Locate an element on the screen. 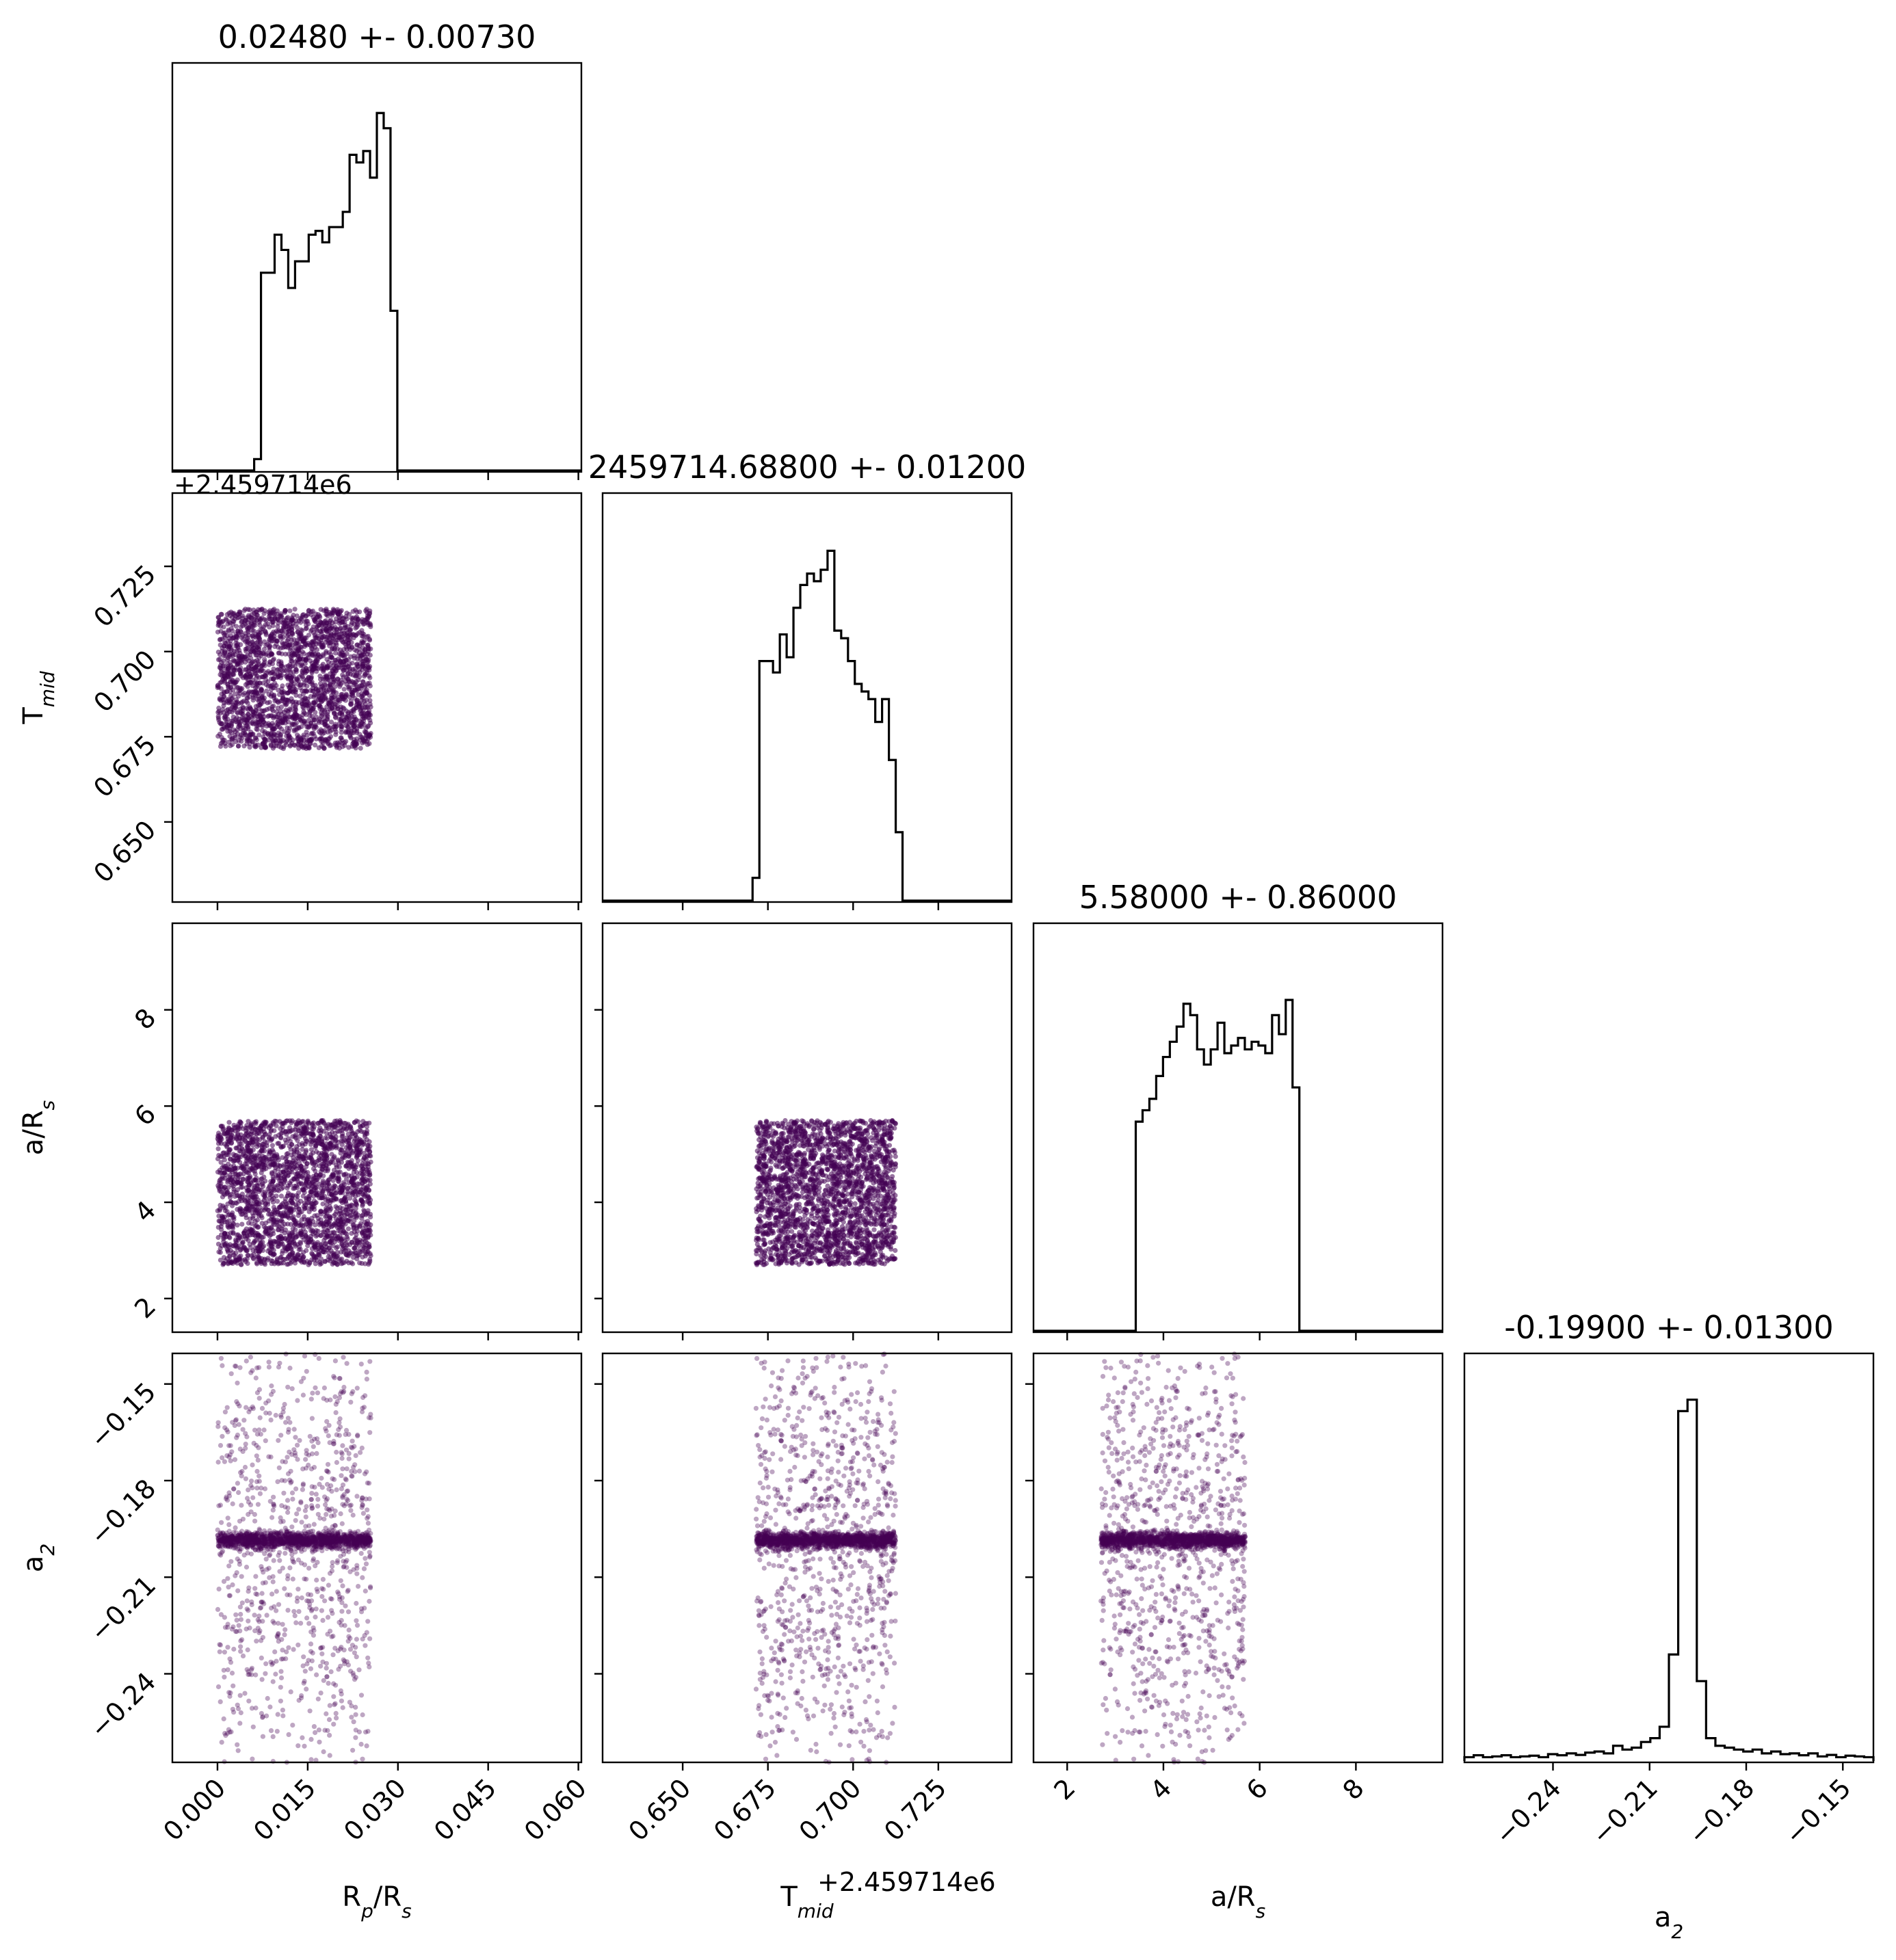  hist-tmid is located at coordinates (808, 726).